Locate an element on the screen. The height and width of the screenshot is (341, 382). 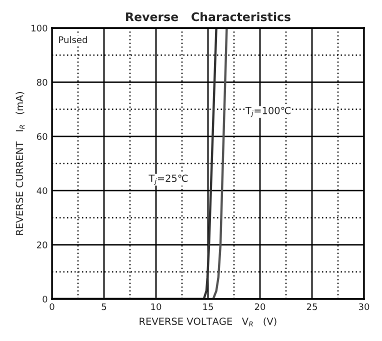
x-tick-label: 5 is located at coordinates (104, 306).